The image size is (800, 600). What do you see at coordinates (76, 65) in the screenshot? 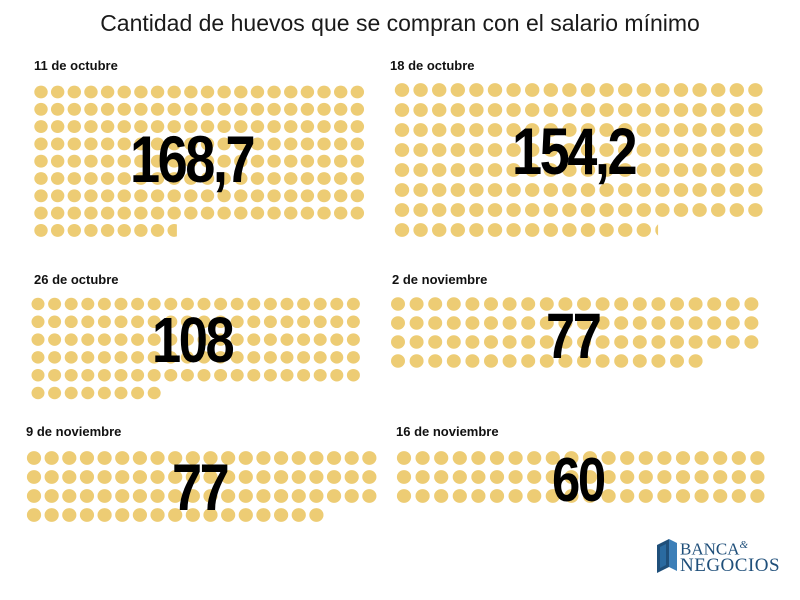
I see `panel-date: 11 de octubre` at bounding box center [76, 65].